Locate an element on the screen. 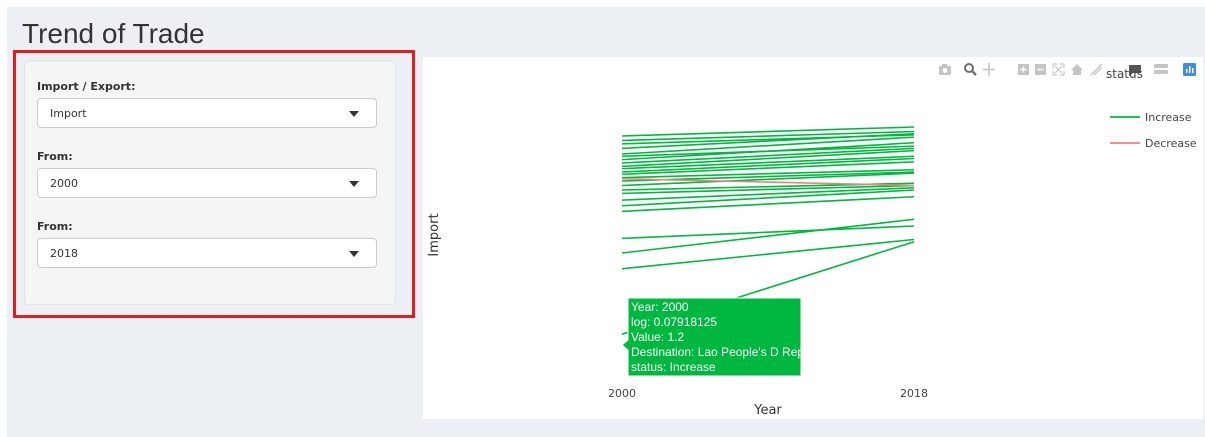 The image size is (1205, 437). tooltip-line: Year: 2000 is located at coordinates (660, 307).